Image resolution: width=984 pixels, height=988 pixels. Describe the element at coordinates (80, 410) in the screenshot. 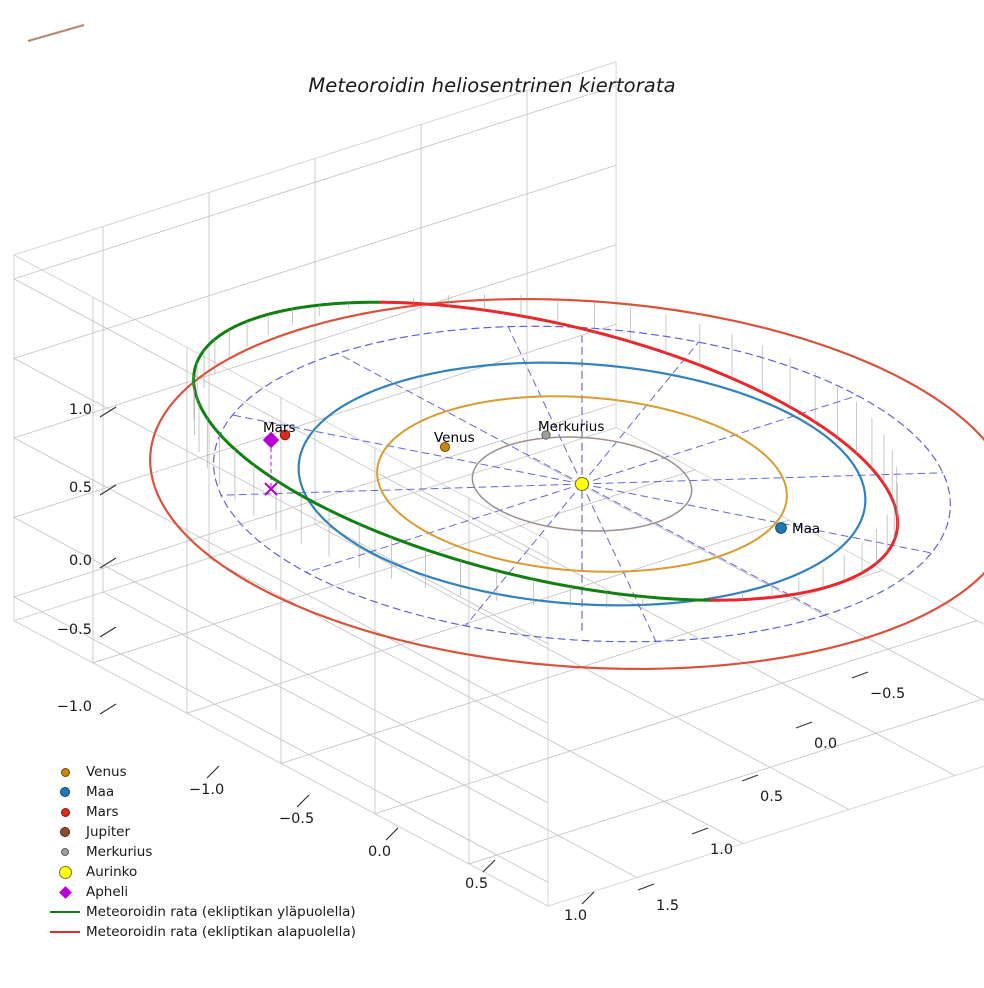

I see `z-tick-label-0: 1.0` at that location.